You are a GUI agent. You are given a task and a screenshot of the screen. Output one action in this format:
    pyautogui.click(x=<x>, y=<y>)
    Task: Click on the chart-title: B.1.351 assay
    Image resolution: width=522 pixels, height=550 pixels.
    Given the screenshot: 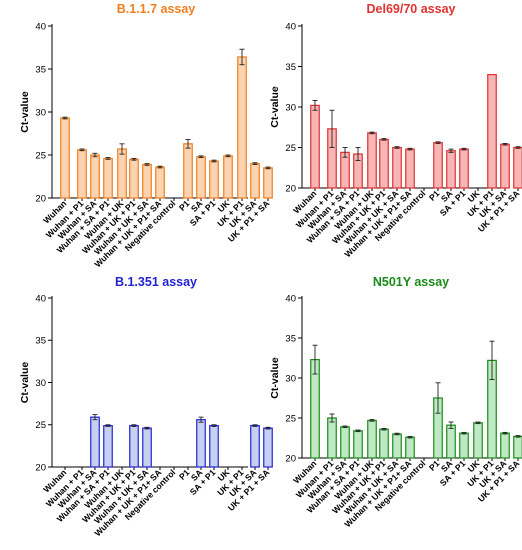 What is the action you would take?
    pyautogui.click(x=156, y=282)
    